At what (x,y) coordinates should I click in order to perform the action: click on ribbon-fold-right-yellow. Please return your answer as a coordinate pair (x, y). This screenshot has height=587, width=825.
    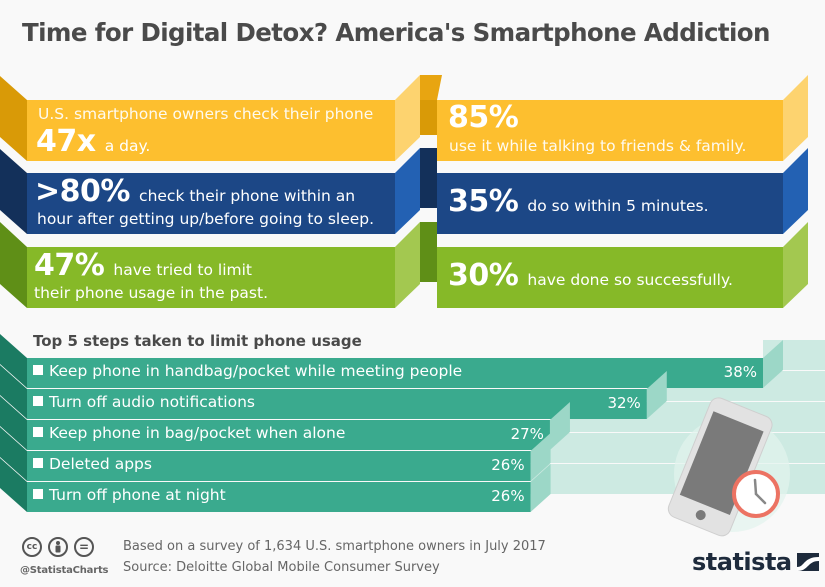
    Looking at the image, I should click on (795, 118).